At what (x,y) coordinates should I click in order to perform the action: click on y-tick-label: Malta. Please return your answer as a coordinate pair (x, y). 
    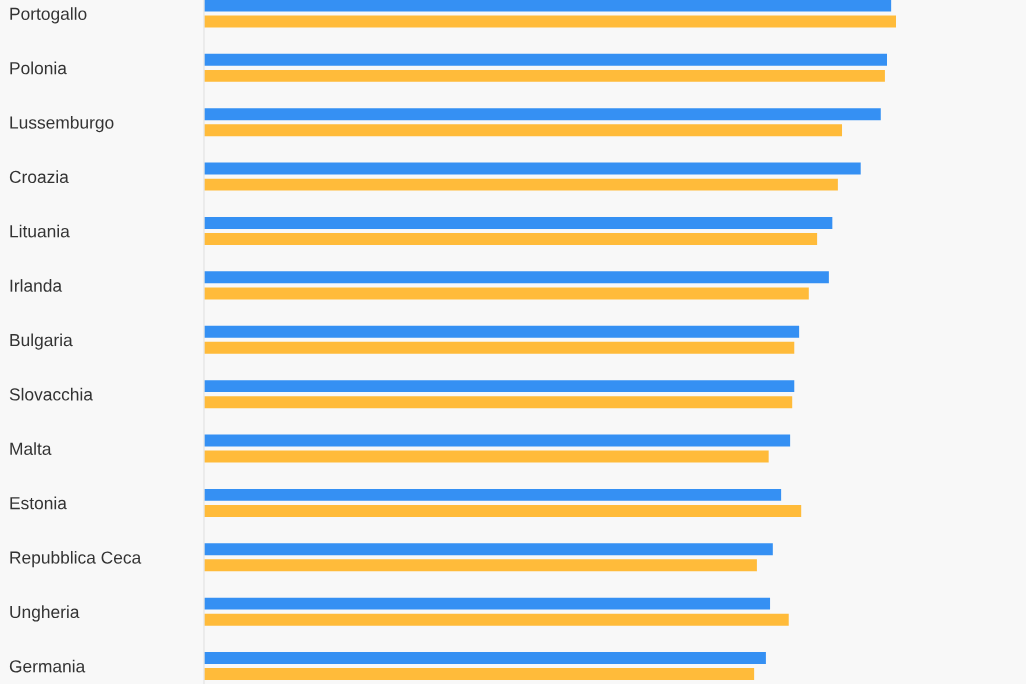
    Looking at the image, I should click on (31, 448).